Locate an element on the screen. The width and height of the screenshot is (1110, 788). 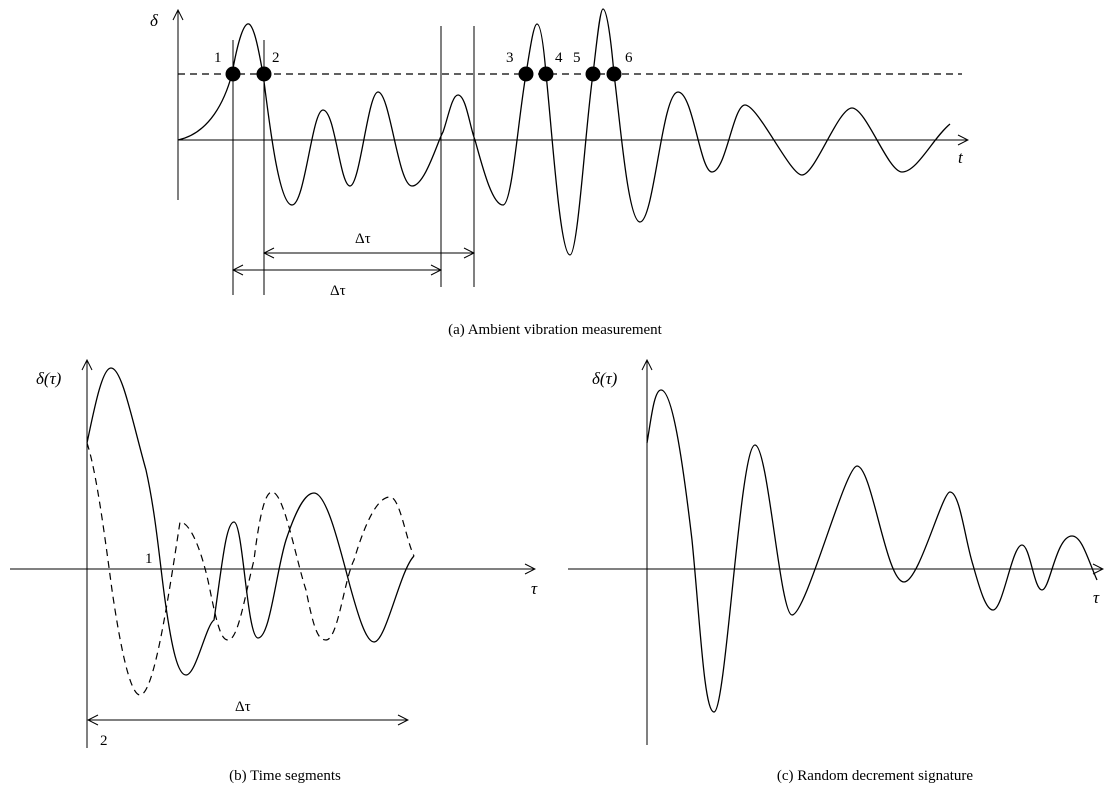
time-segment-2-curve is located at coordinates (250, 569).